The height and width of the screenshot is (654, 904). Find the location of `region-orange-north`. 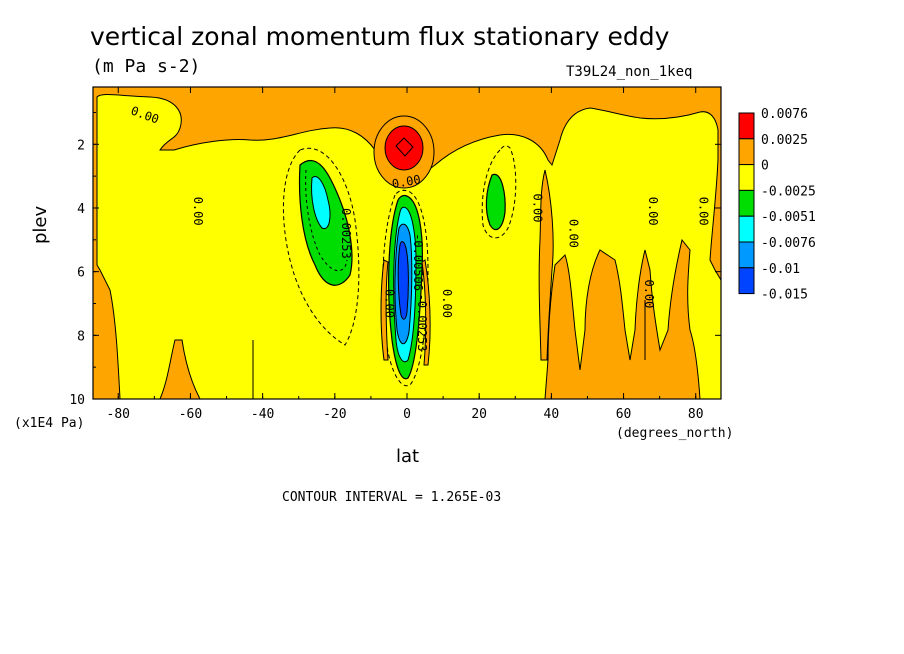

region-orange-north is located at coordinates (546, 265).